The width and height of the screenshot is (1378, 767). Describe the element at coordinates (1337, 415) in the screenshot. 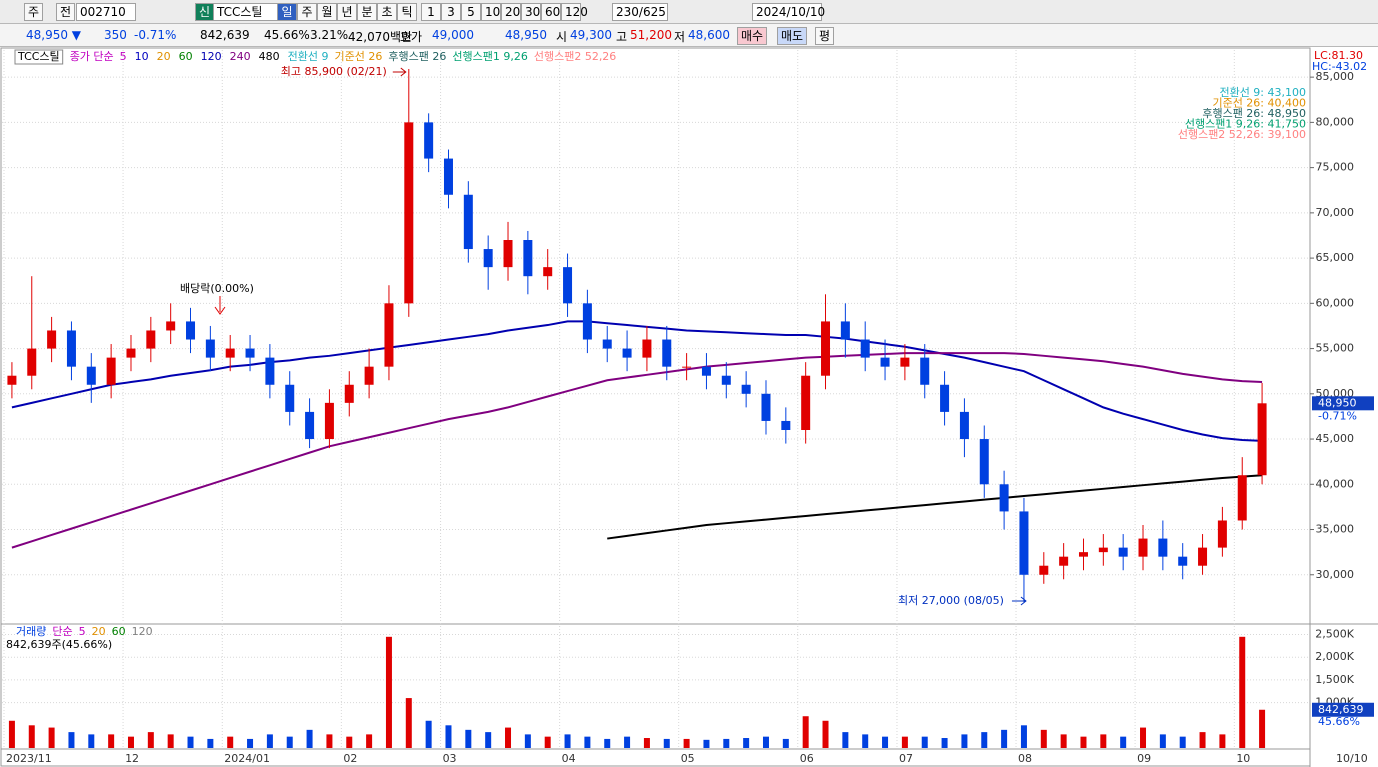

I see `last-change: -0.71%` at that location.